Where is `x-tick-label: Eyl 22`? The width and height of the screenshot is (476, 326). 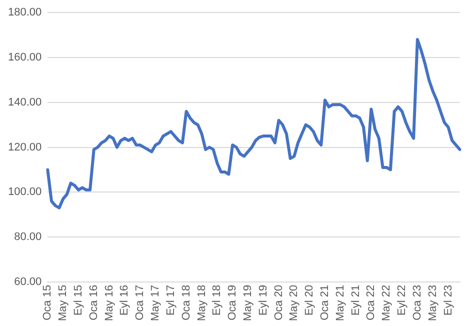 x-tick-label: Eyl 22 is located at coordinates (402, 300).